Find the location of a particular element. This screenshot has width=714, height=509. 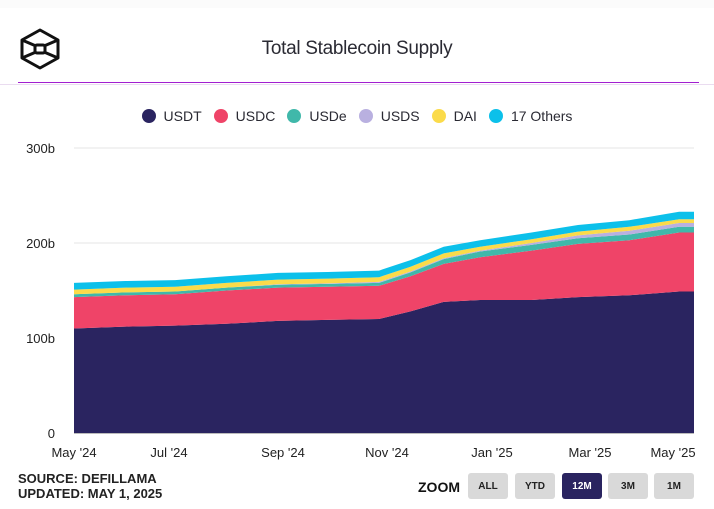

x-tick-label: May '24 is located at coordinates (73, 452).